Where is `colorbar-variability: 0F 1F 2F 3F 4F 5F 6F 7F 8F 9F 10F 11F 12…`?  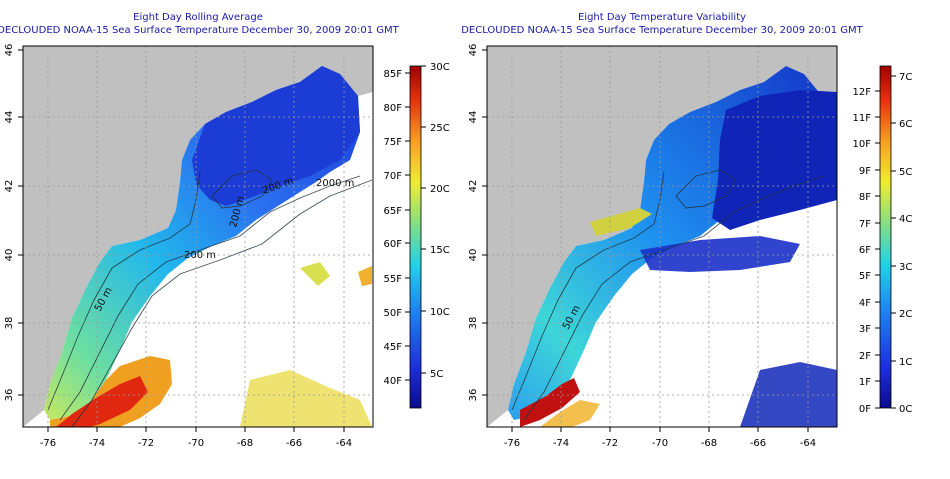
colorbar-variability: 0F 1F 2F 3F 4F 5F 6F 7F 8F 9F 10F 11F 12… is located at coordinates (882, 240).